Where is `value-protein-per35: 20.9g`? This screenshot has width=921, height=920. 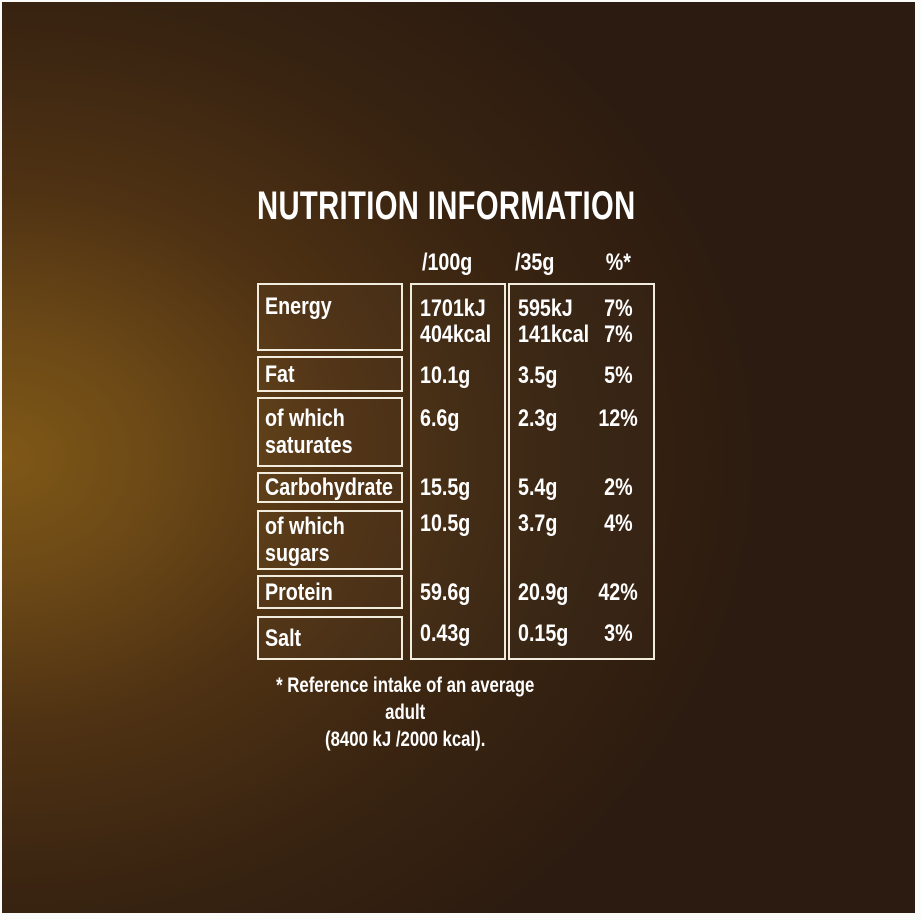 value-protein-per35: 20.9g is located at coordinates (543, 592).